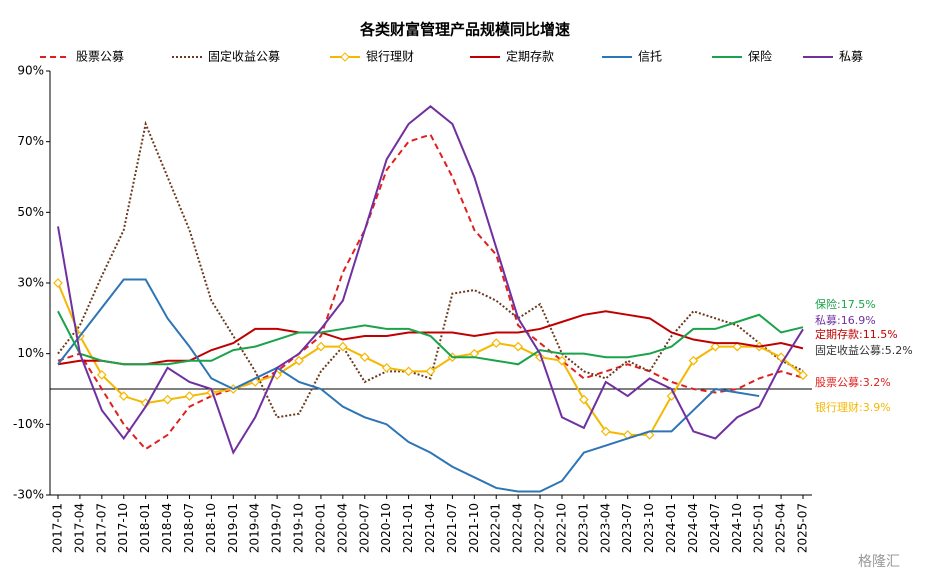 Image resolution: width=929 pixels, height=583 pixels. What do you see at coordinates (853, 382) in the screenshot?
I see `end-label: 股票公募:3.2%` at bounding box center [853, 382].